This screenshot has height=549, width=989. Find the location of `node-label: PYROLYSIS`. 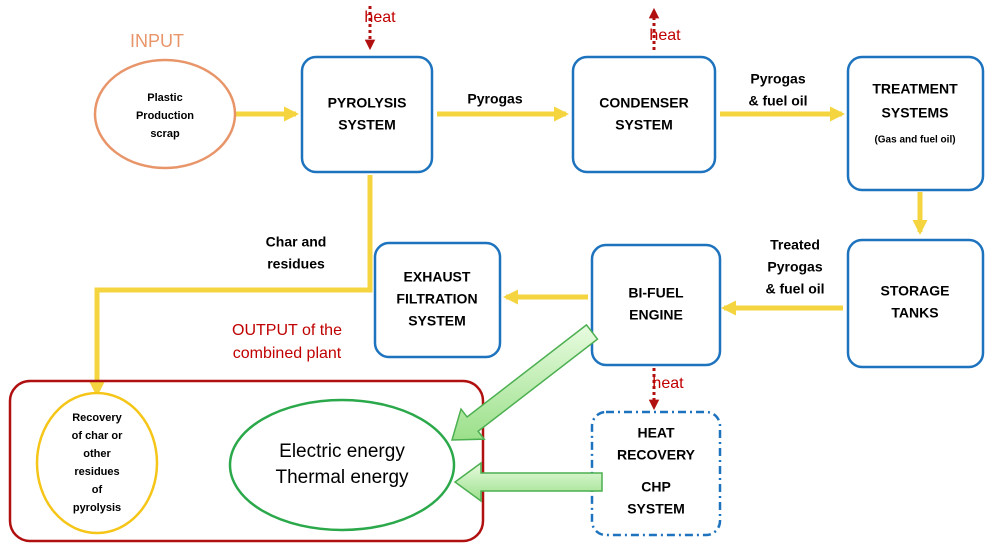

node-label: PYROLYSIS is located at coordinates (367, 103).